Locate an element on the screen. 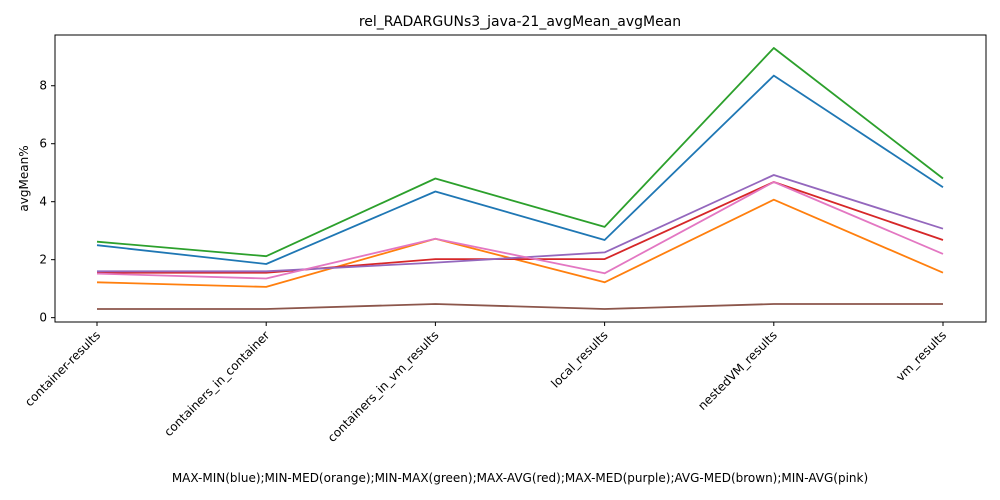 The width and height of the screenshot is (1000, 500). x-tick-label: vm_results is located at coordinates (921, 356).